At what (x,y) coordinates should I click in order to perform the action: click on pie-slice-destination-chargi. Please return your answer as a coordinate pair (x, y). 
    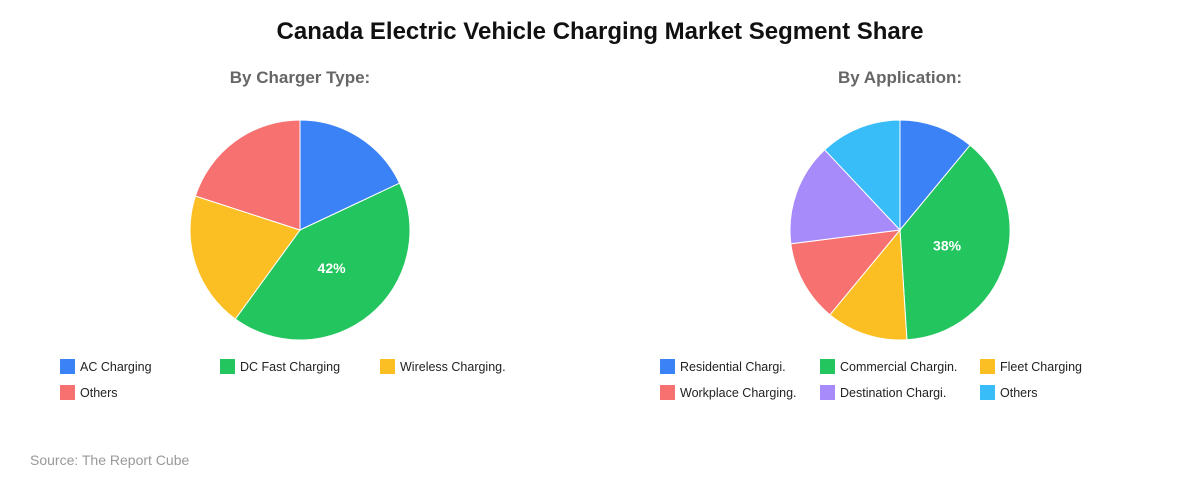
    Looking at the image, I should click on (845, 197).